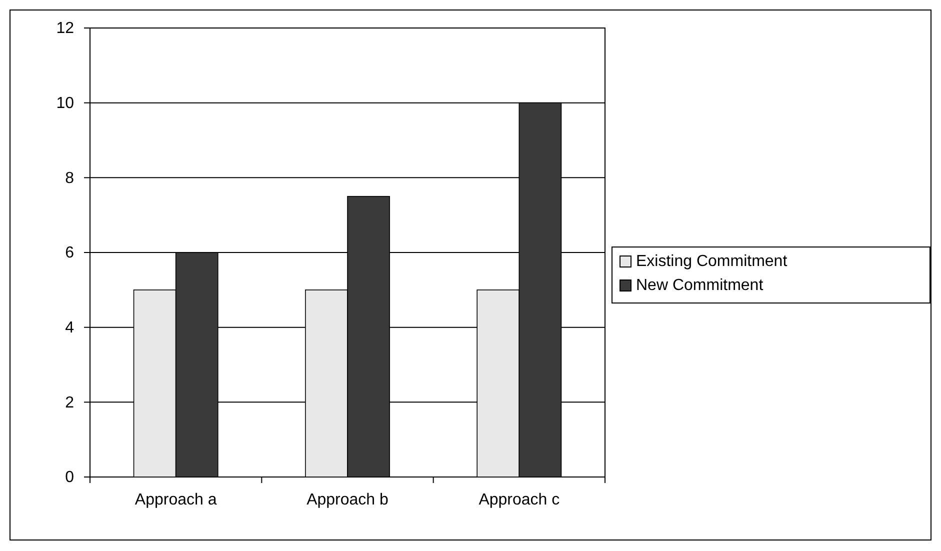 This screenshot has height=551, width=941. What do you see at coordinates (519, 499) in the screenshot?
I see `x-tick-label: Approach c` at bounding box center [519, 499].